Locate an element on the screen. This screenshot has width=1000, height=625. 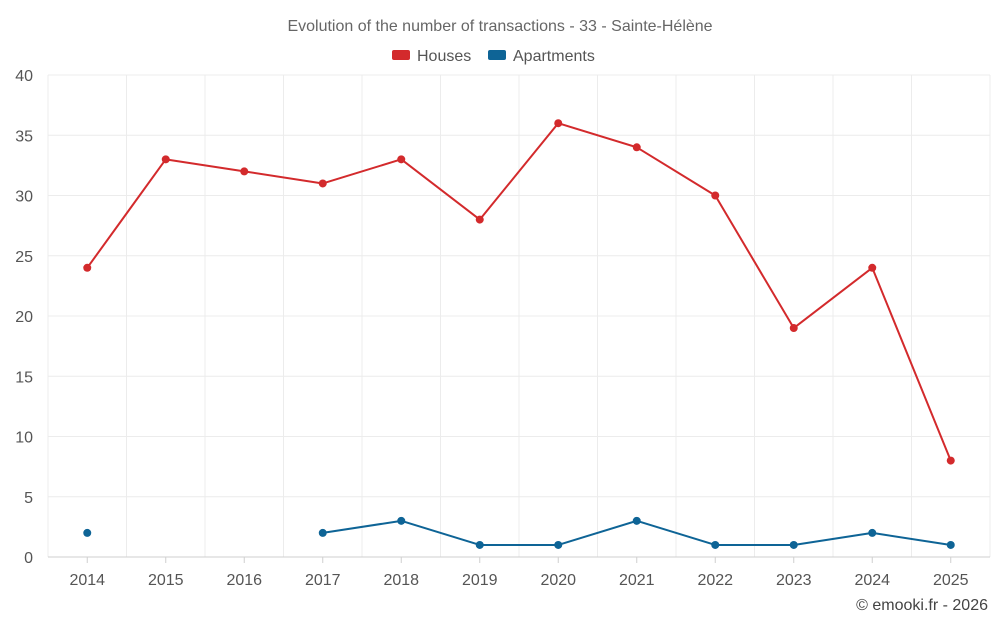
houses-point-2024 is located at coordinates (872, 267).